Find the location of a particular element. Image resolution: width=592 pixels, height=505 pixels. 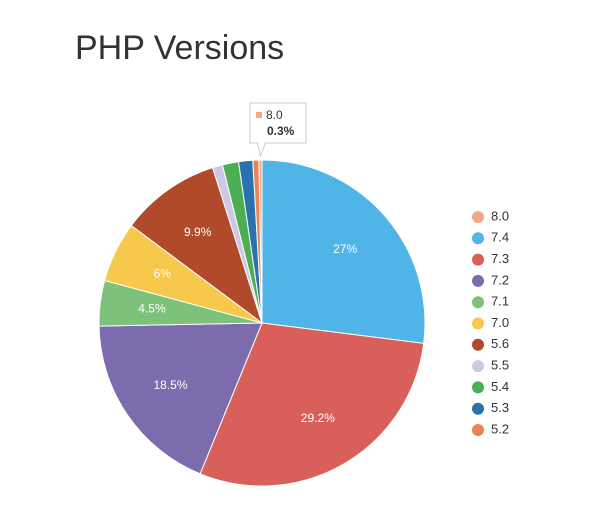

data-label: 4.5% is located at coordinates (152, 309).